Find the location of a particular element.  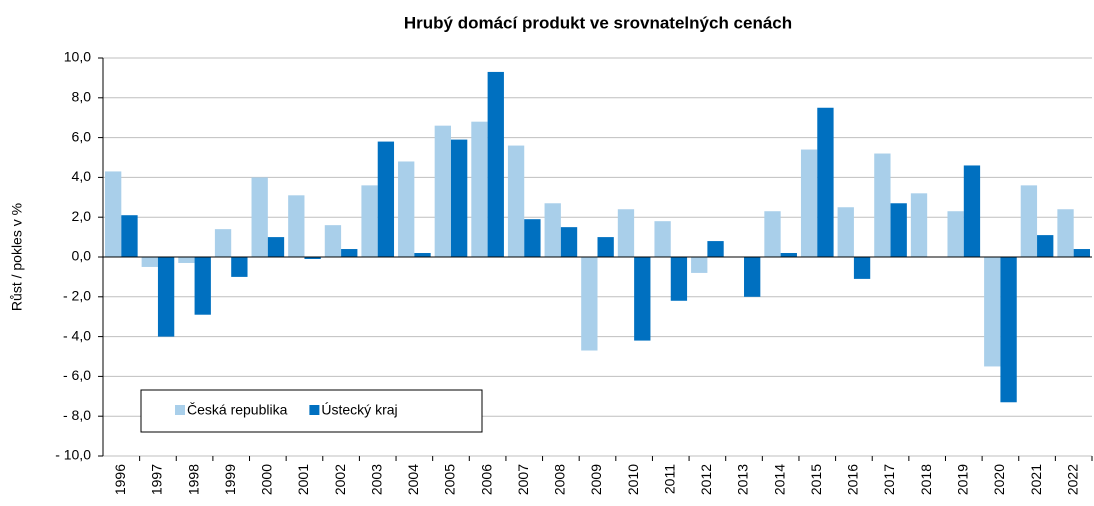

y-tick-label: 2,0 is located at coordinates (82, 216).